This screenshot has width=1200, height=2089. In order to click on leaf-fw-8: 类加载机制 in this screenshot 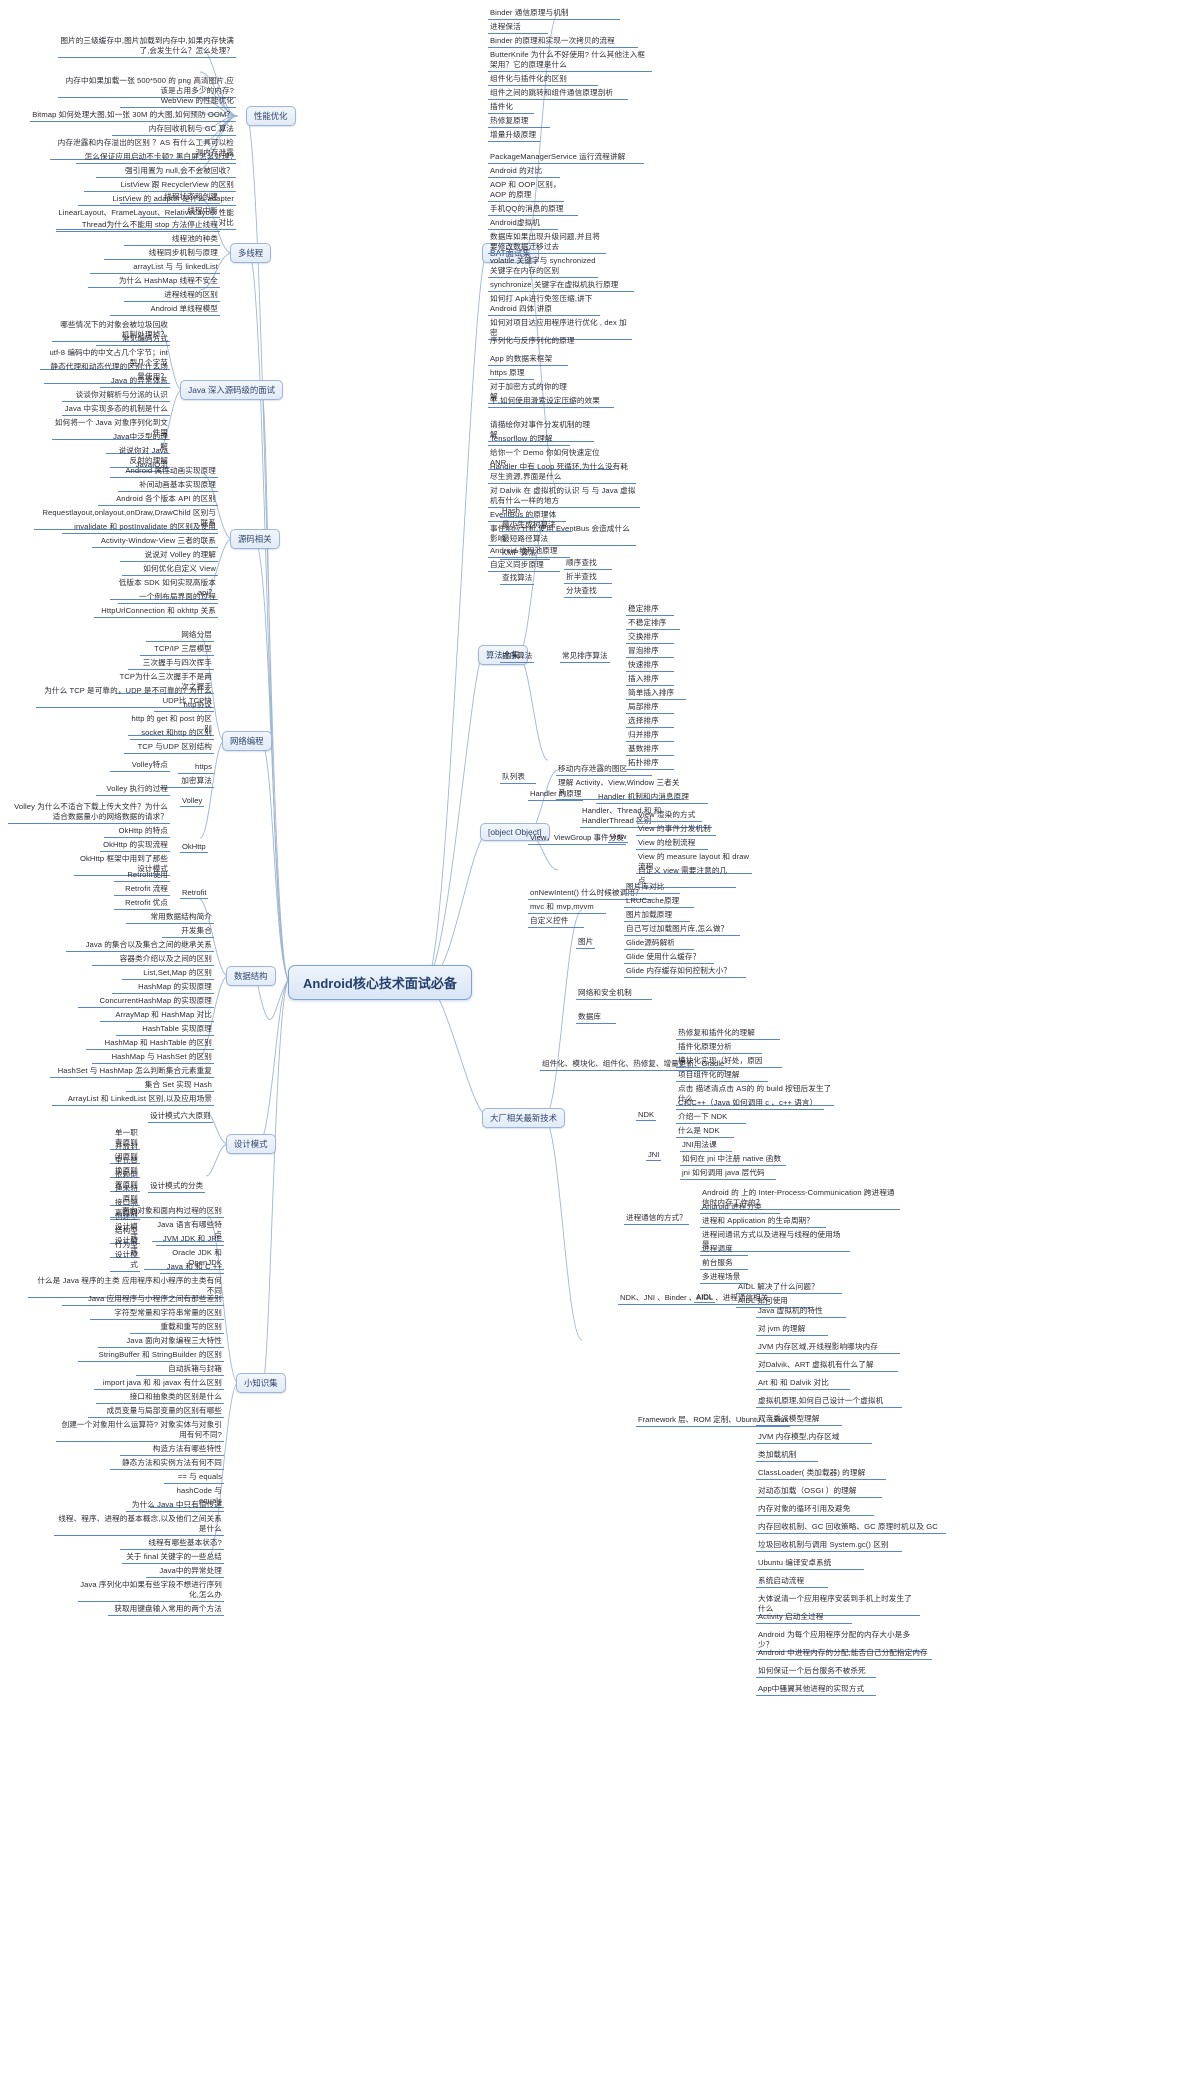, I will do `click(787, 1456)`.